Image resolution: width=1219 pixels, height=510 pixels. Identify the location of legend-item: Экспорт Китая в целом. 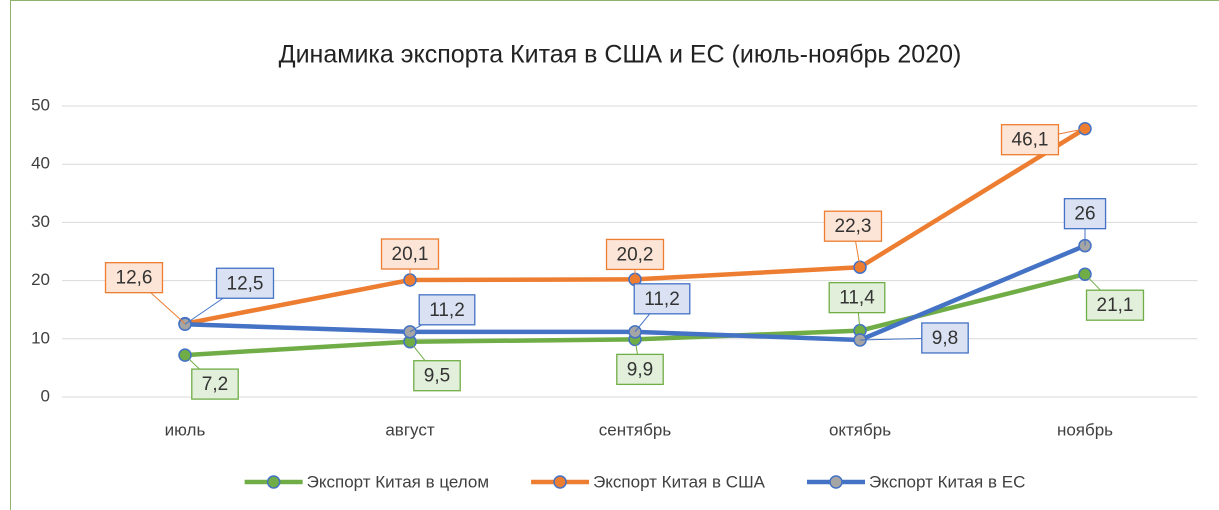
(366, 481).